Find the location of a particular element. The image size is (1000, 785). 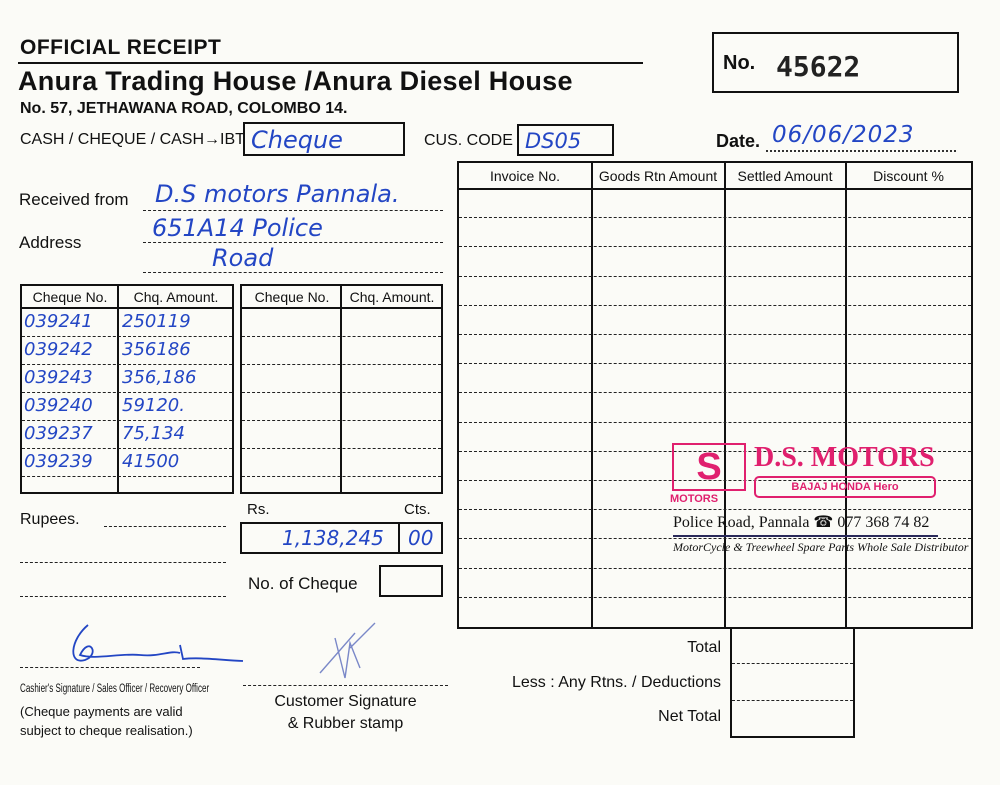

cheque-amount: 356186 is located at coordinates (156, 349).